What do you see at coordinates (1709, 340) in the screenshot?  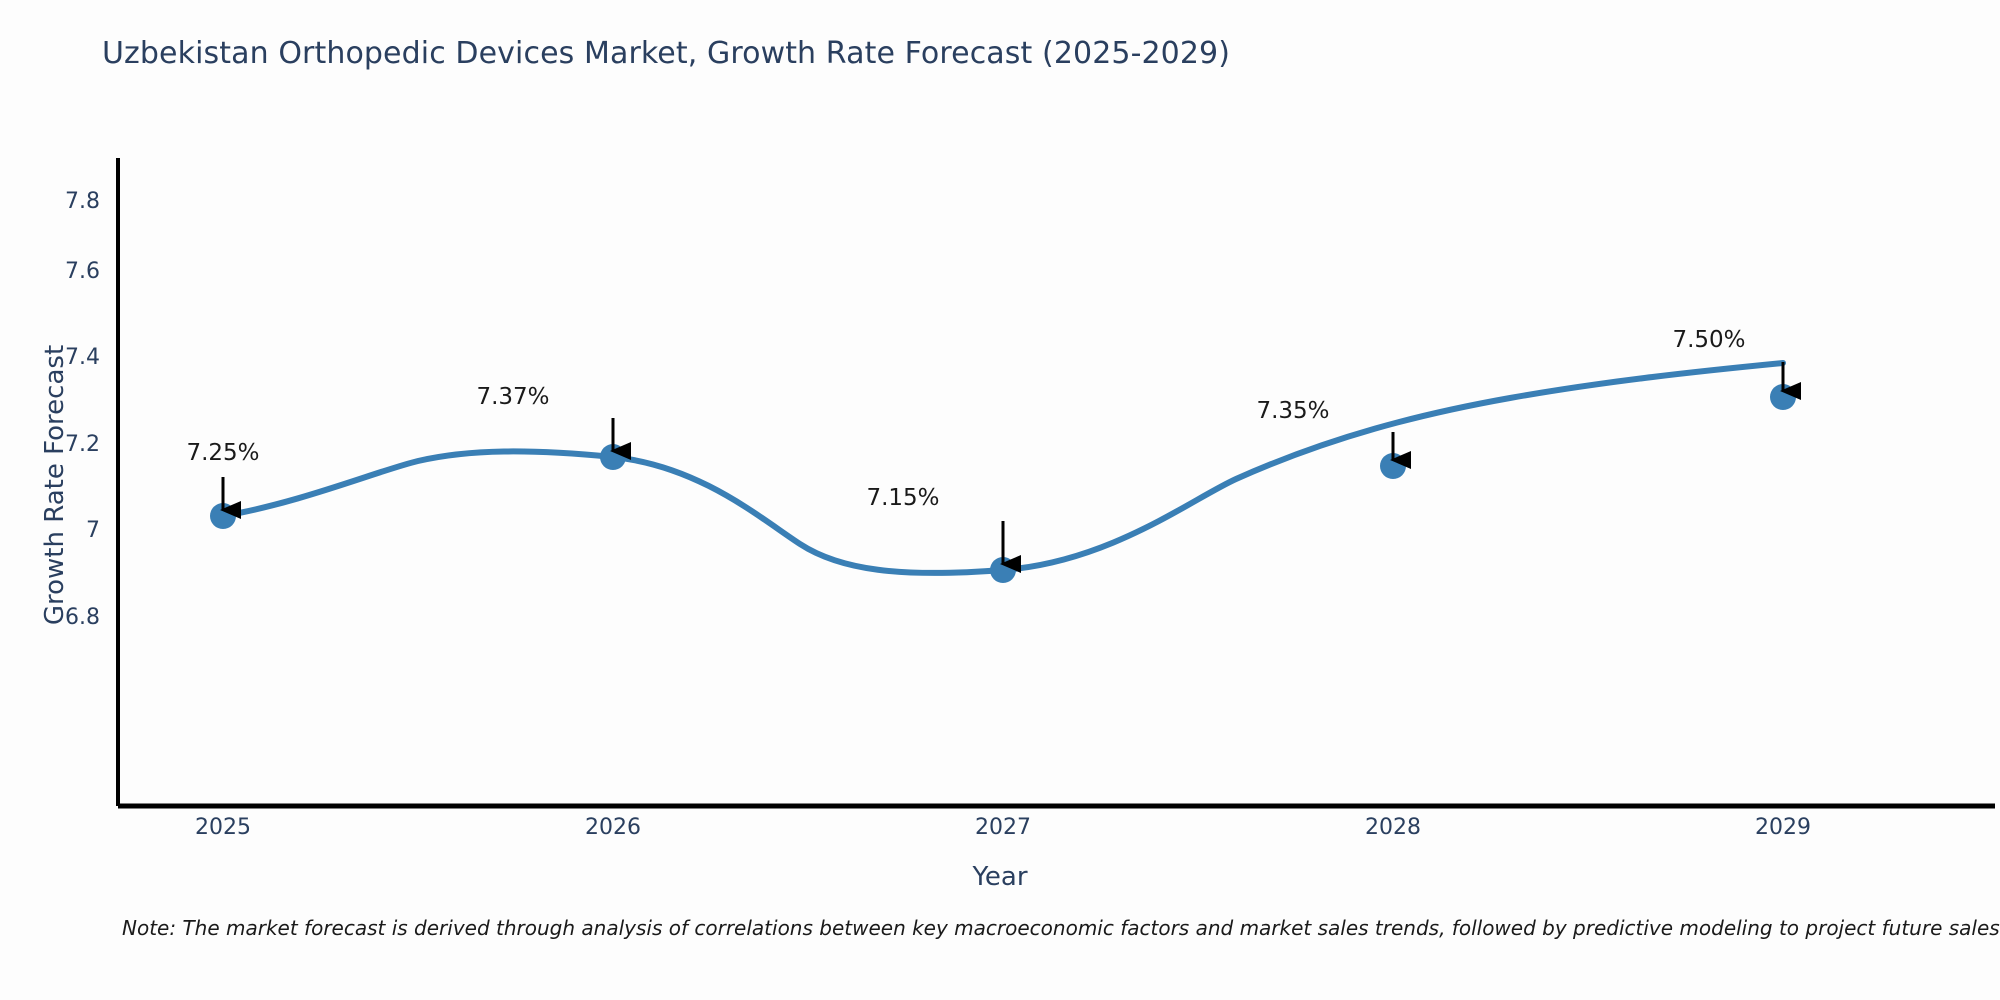 I see `data-point-label: 7.50%` at bounding box center [1709, 340].